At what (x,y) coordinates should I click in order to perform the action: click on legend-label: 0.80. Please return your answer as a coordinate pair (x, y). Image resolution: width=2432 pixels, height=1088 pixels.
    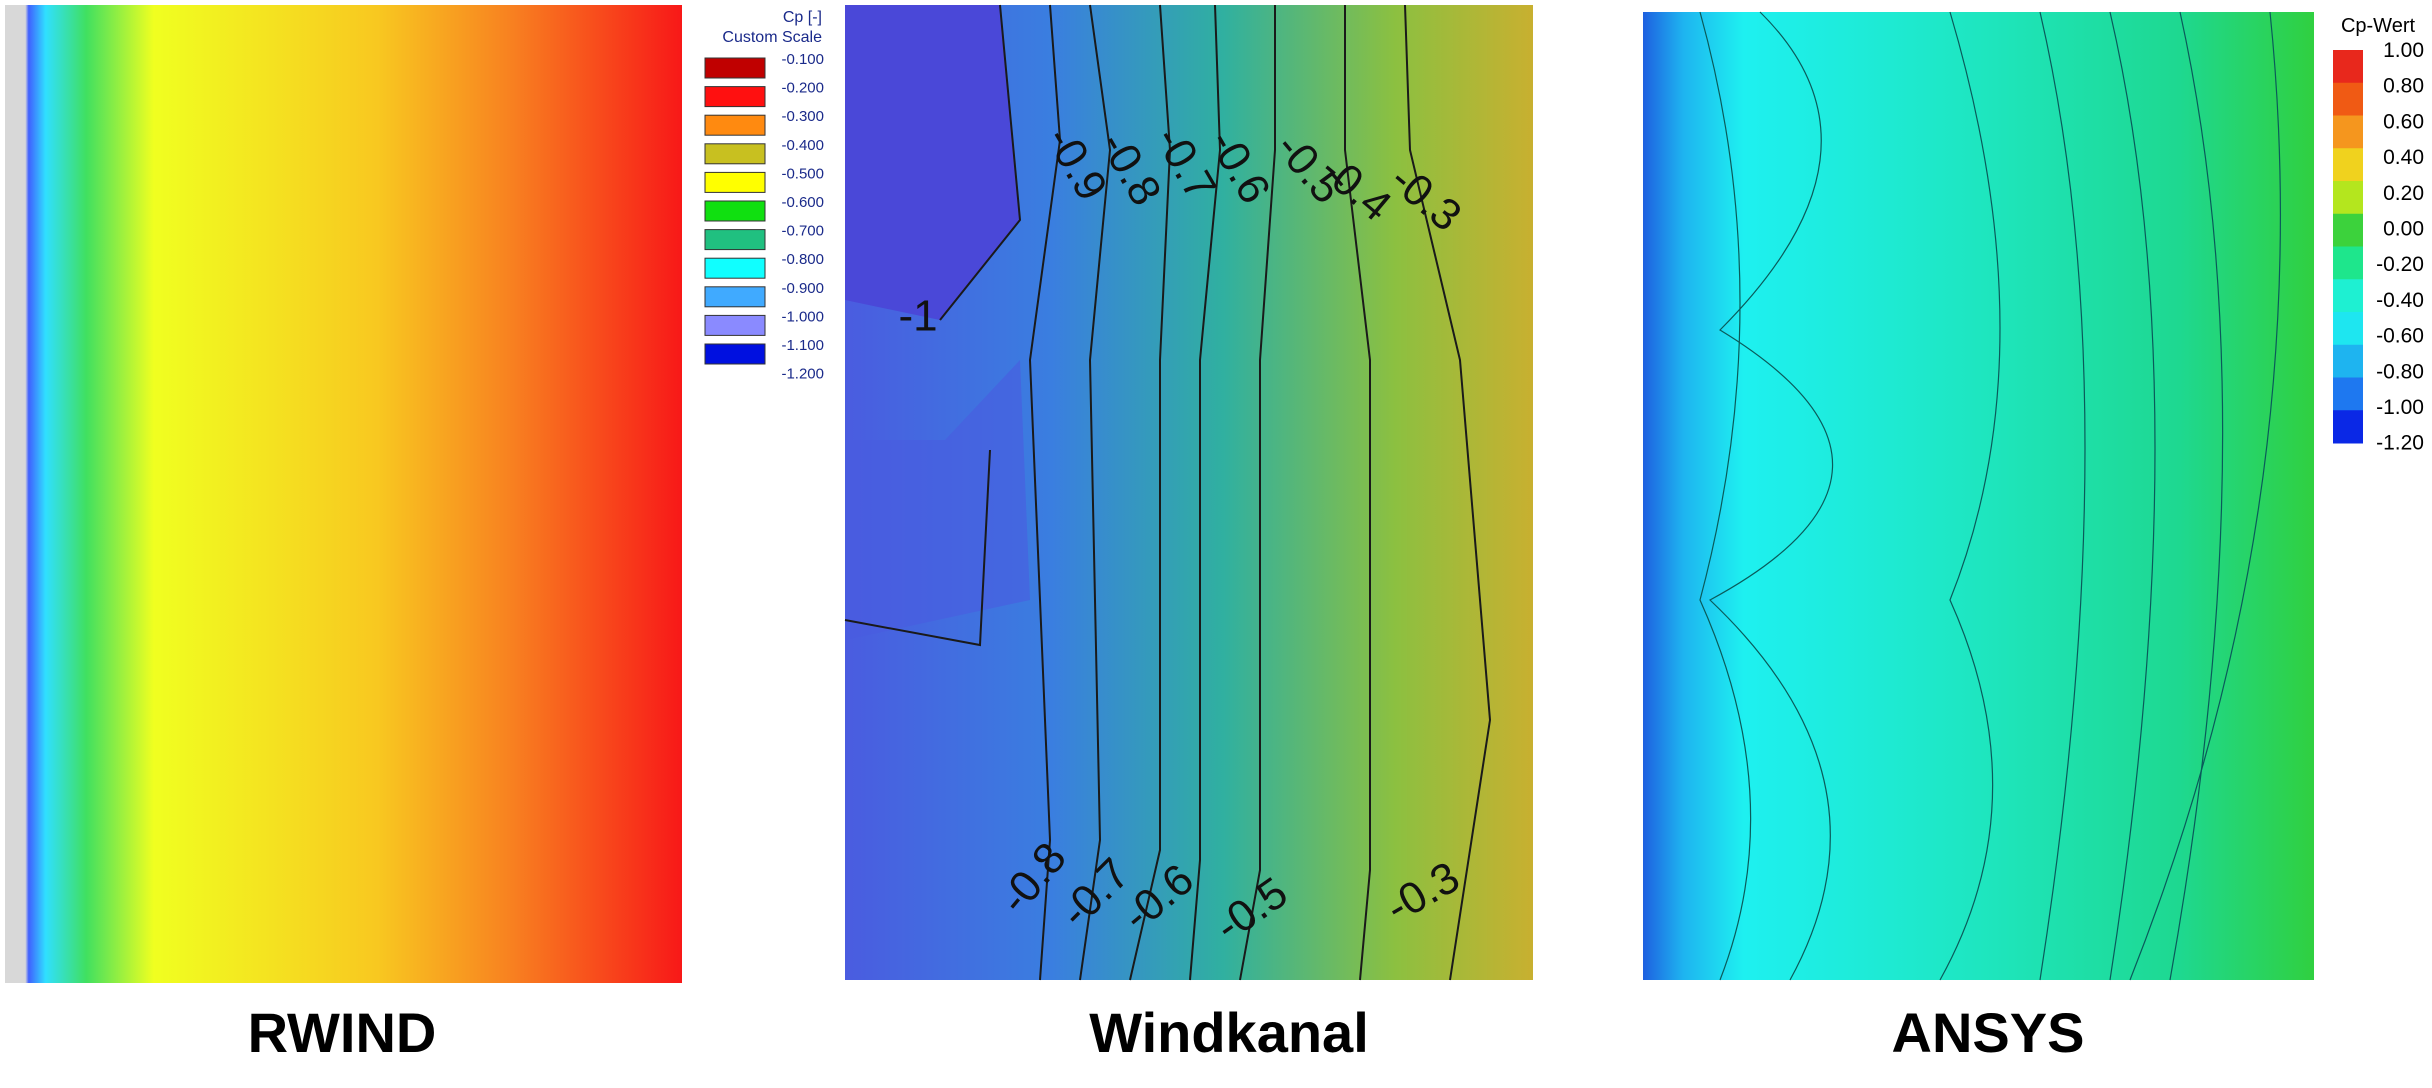
    Looking at the image, I should click on (2403, 86).